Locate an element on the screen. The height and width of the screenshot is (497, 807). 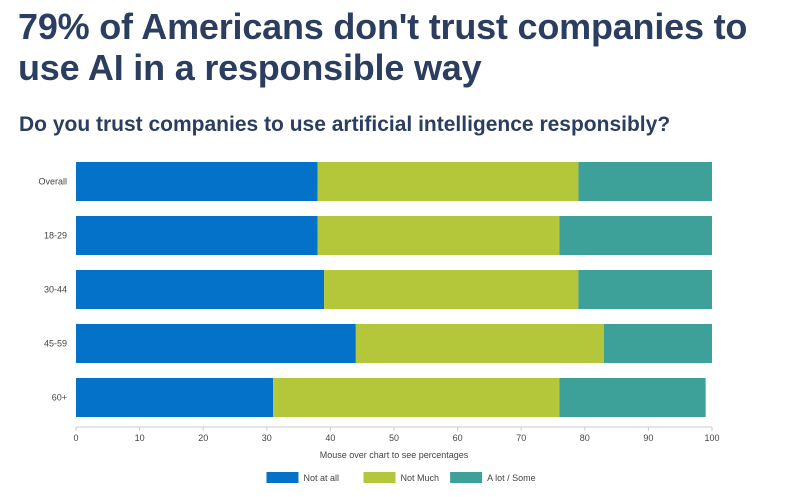
bar-not-much: 60+ — Not Much: 45% is located at coordinates (416, 397).